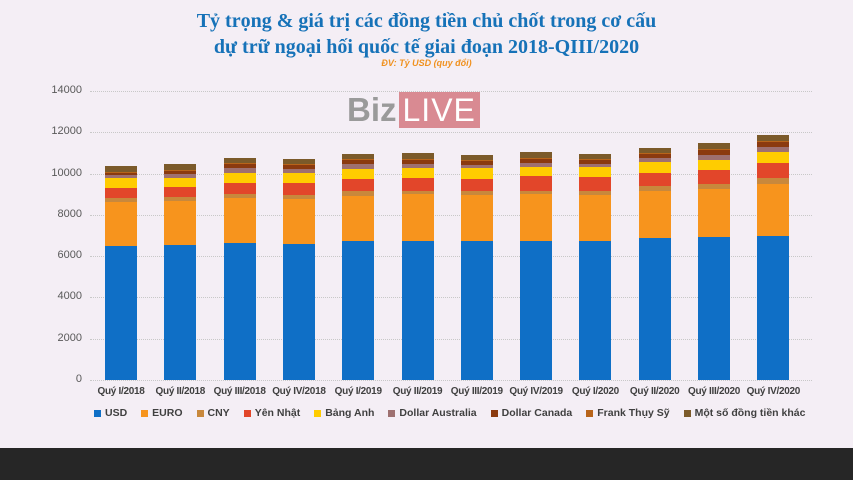  What do you see at coordinates (344, 413) in the screenshot?
I see `legend-item: Bảng Anh` at bounding box center [344, 413].